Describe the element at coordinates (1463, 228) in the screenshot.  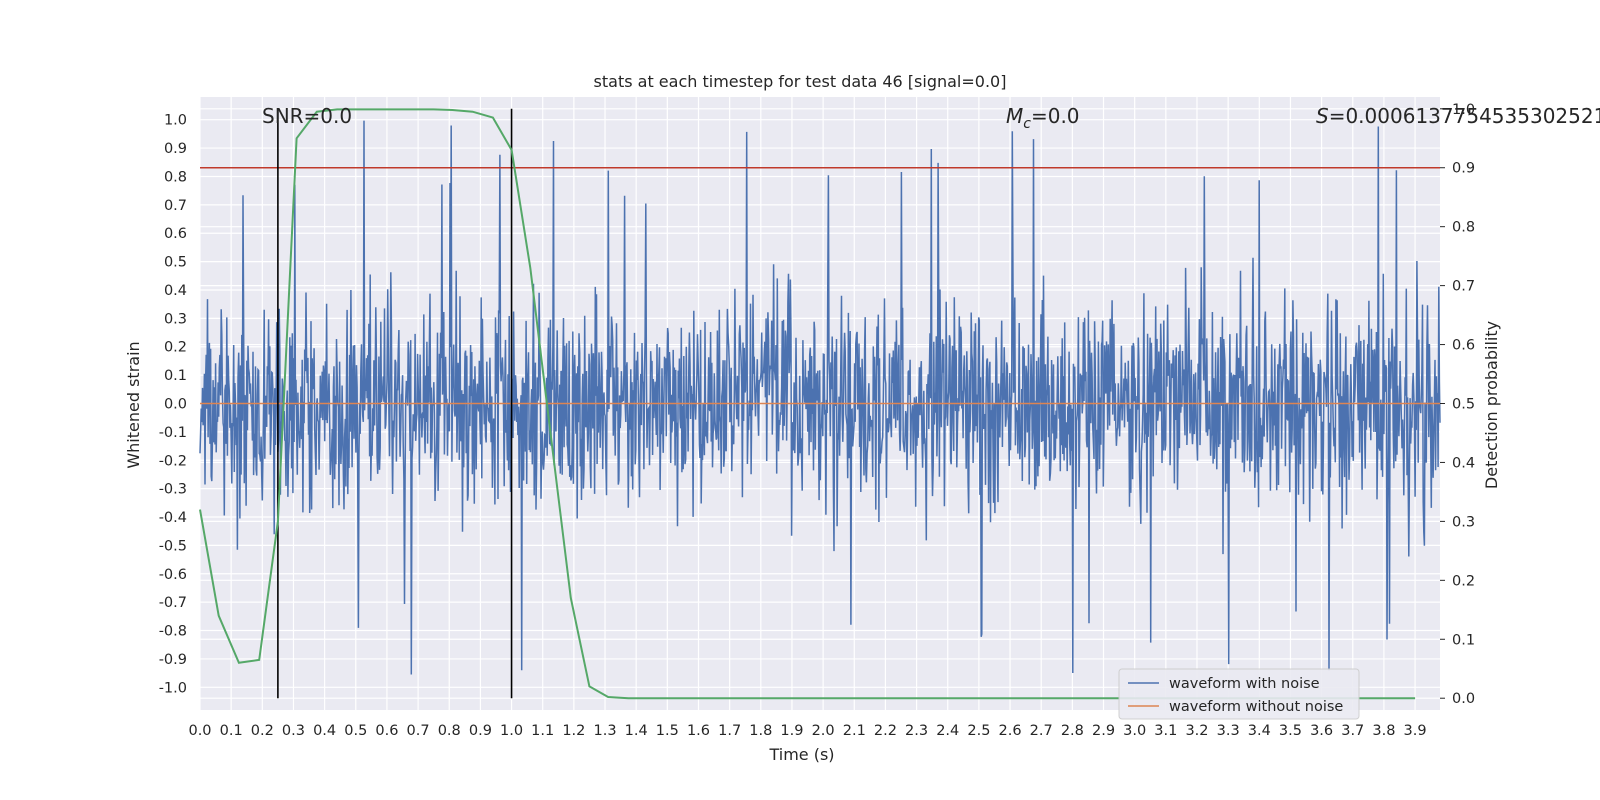
I see `right-y-tick-label: 0.8` at that location.